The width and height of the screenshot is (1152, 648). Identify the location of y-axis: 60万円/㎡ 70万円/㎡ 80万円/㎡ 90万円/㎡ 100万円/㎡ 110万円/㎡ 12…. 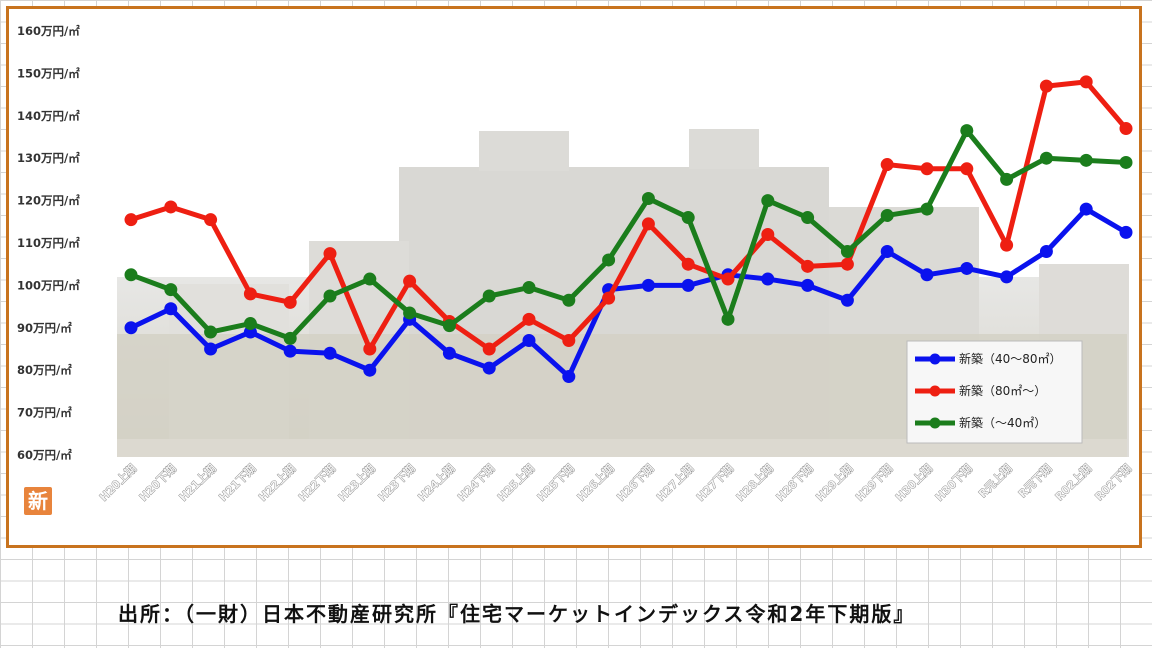
(48, 243).